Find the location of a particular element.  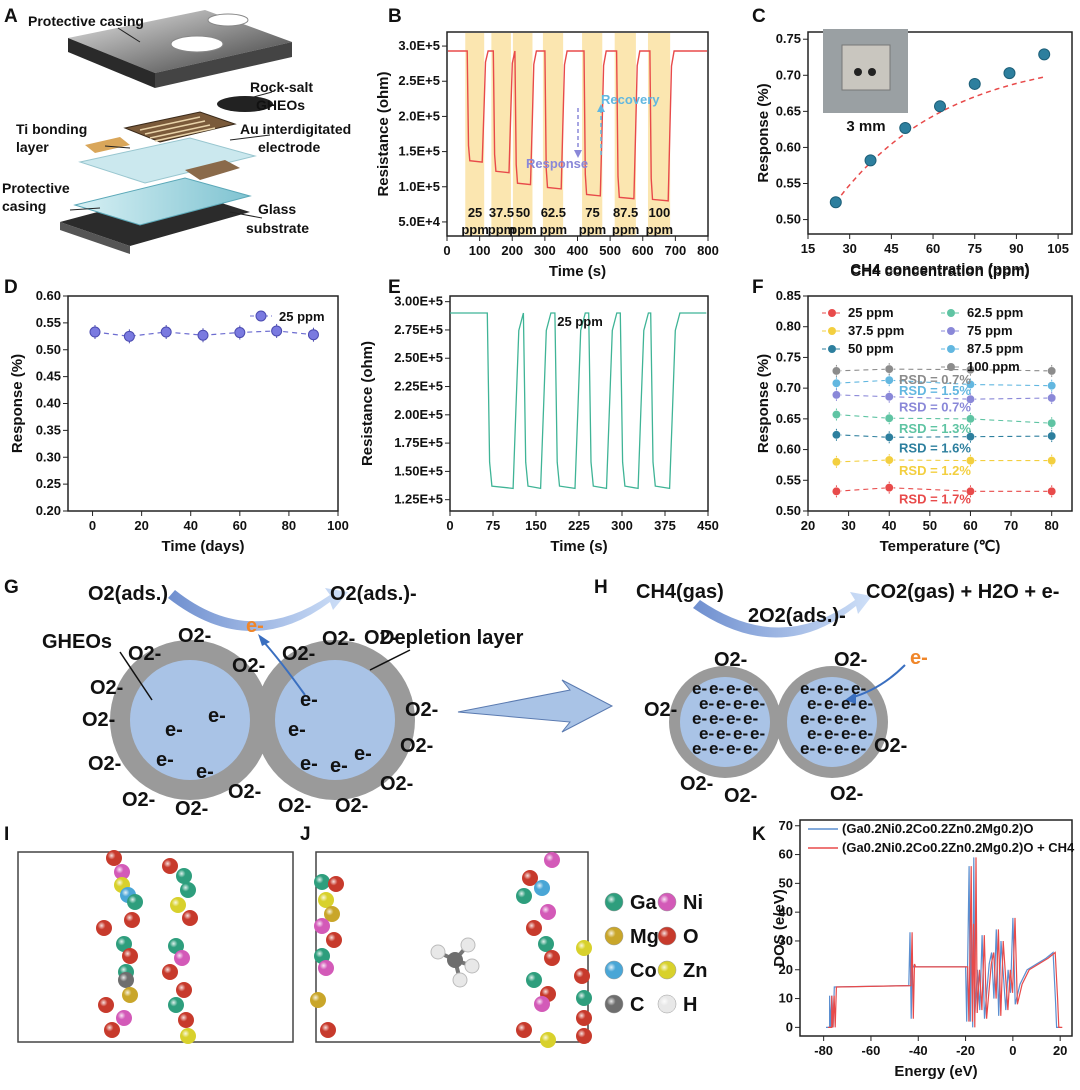

g-electrons: e-e-e-e-e-e-e-e-e- is located at coordinates (264, 736).